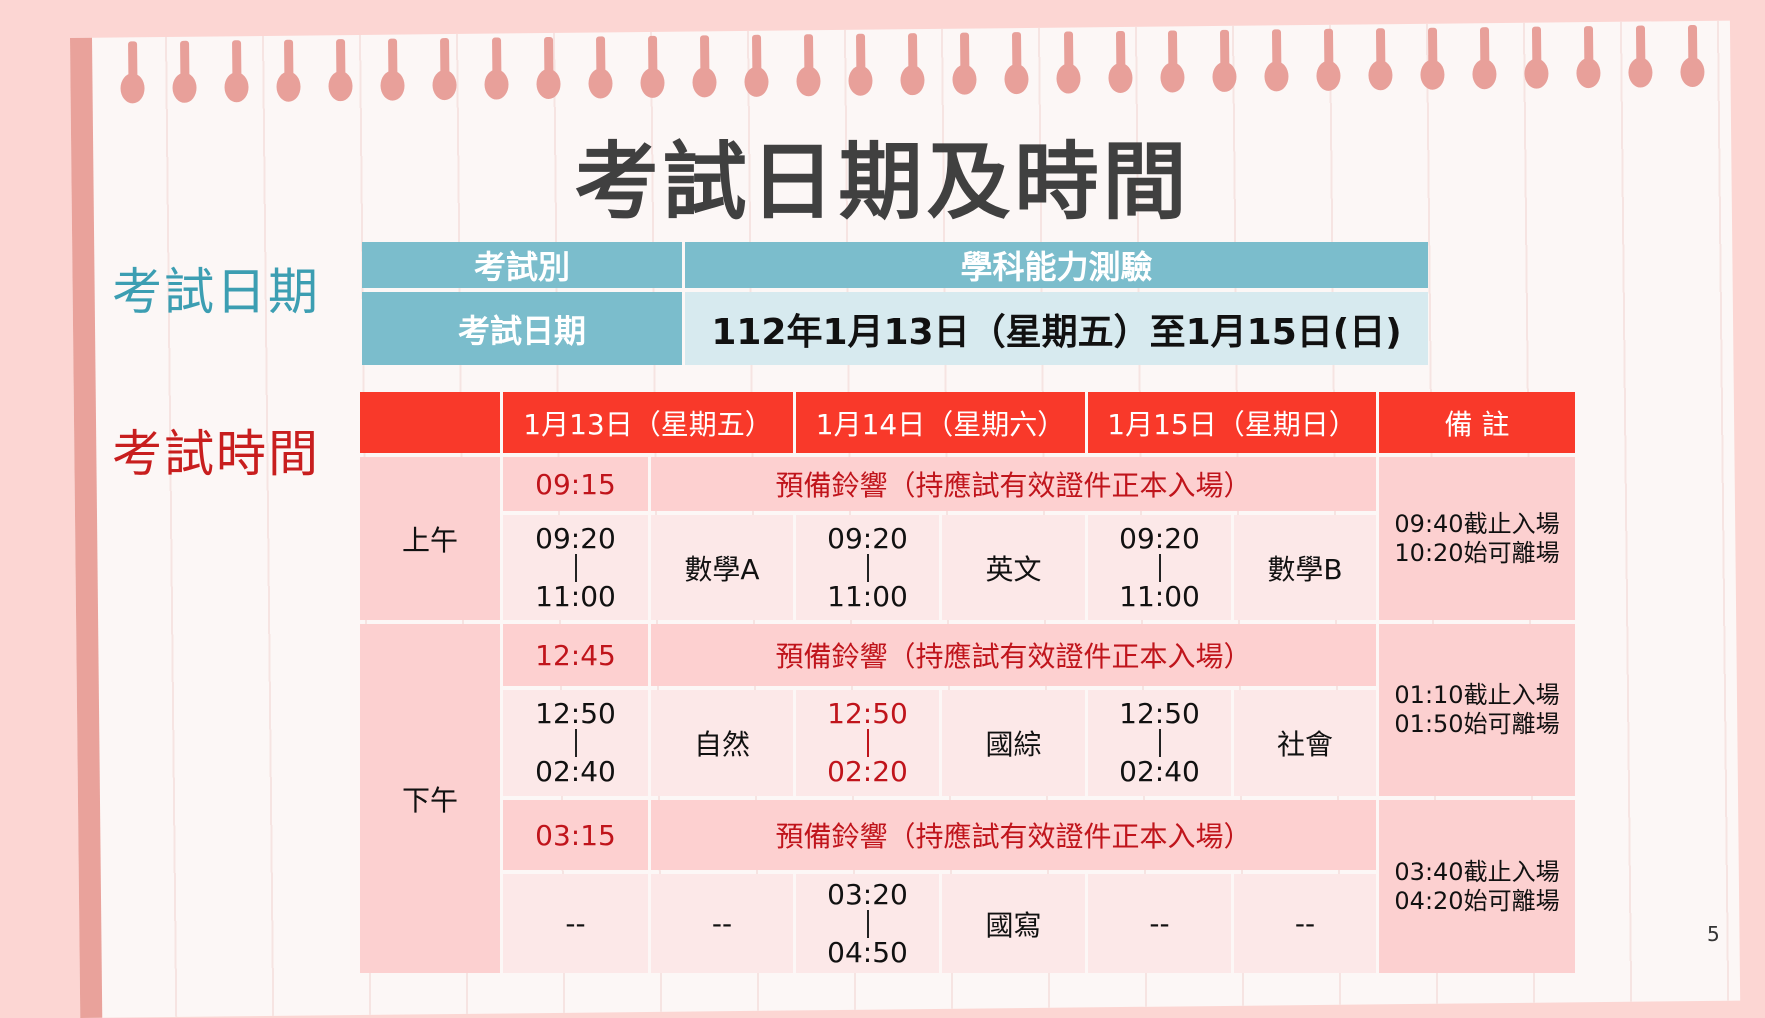 This screenshot has width=1765, height=1018. I want to click on spiral-rings, so click(900, 62).